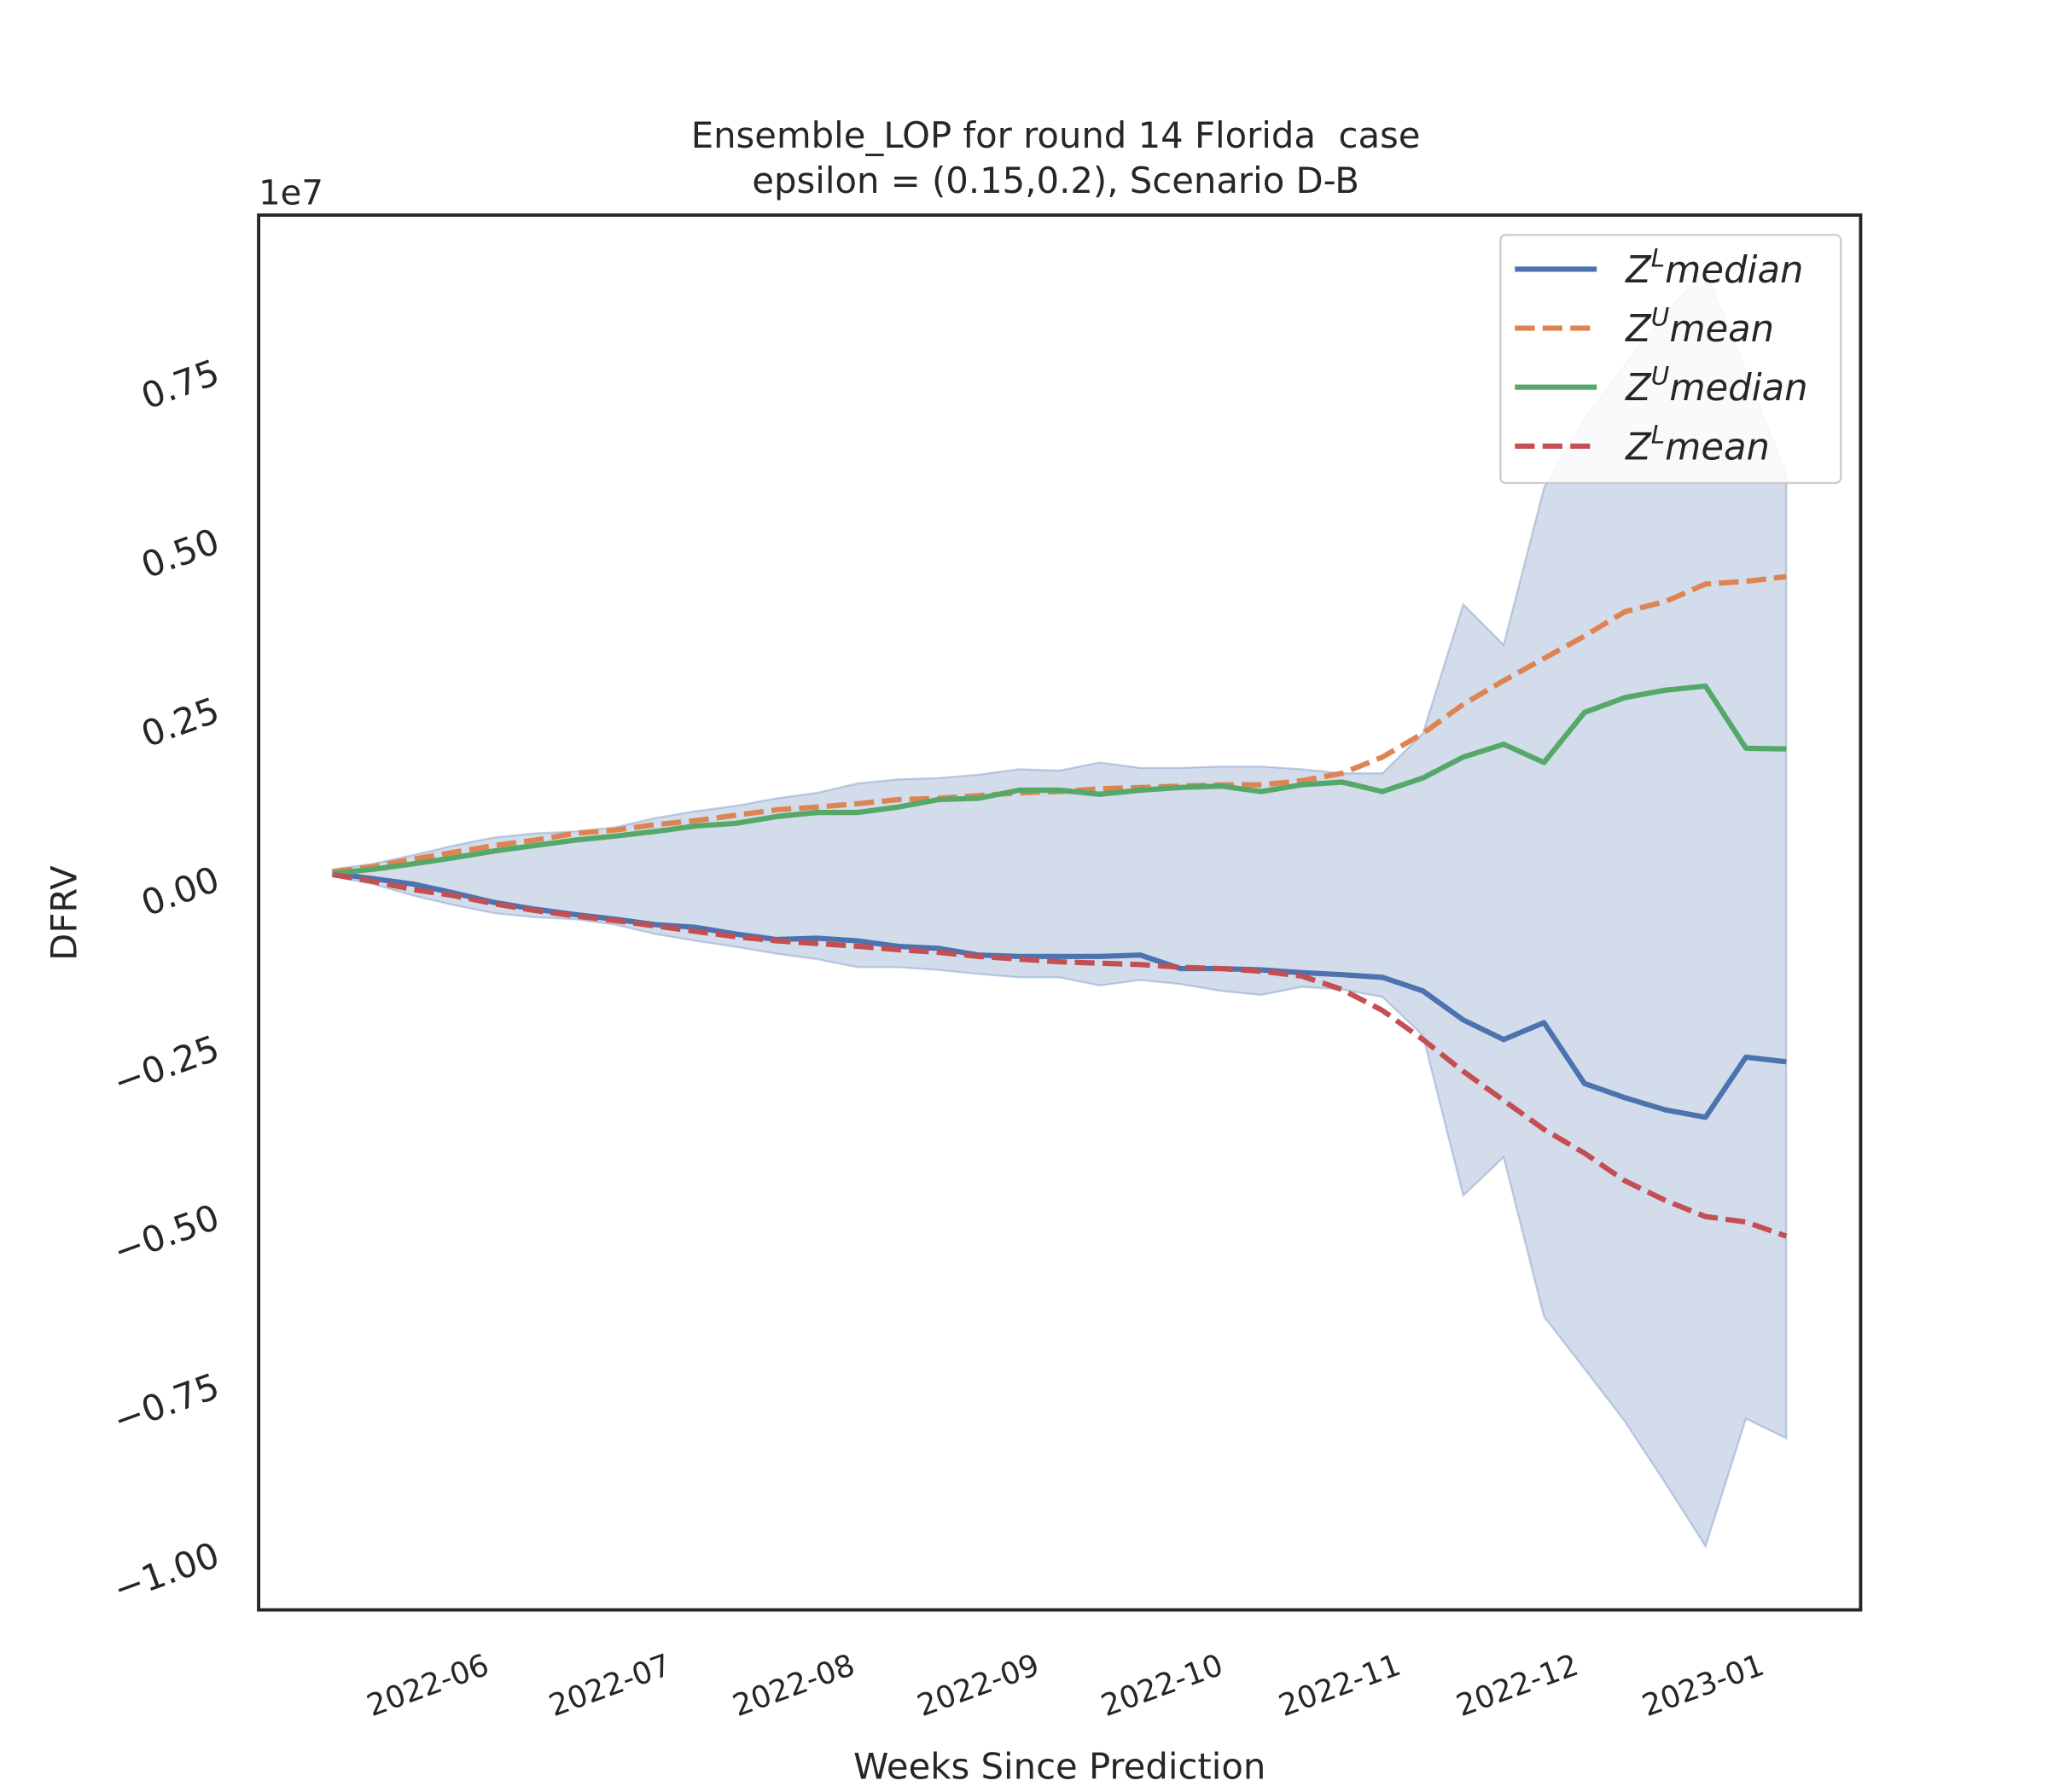 The width and height of the screenshot is (2048, 1792). Describe the element at coordinates (1059, 1767) in the screenshot. I see `x-axis-label: Weeks Since Prediction` at that location.